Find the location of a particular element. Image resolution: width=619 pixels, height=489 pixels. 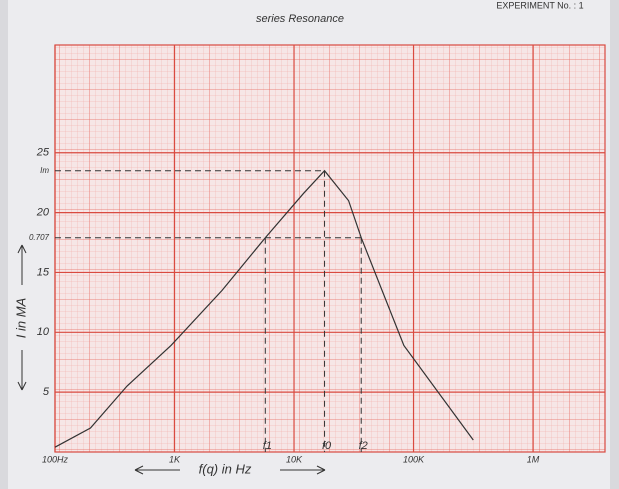

y-tick-label: 15 is located at coordinates (43, 272).